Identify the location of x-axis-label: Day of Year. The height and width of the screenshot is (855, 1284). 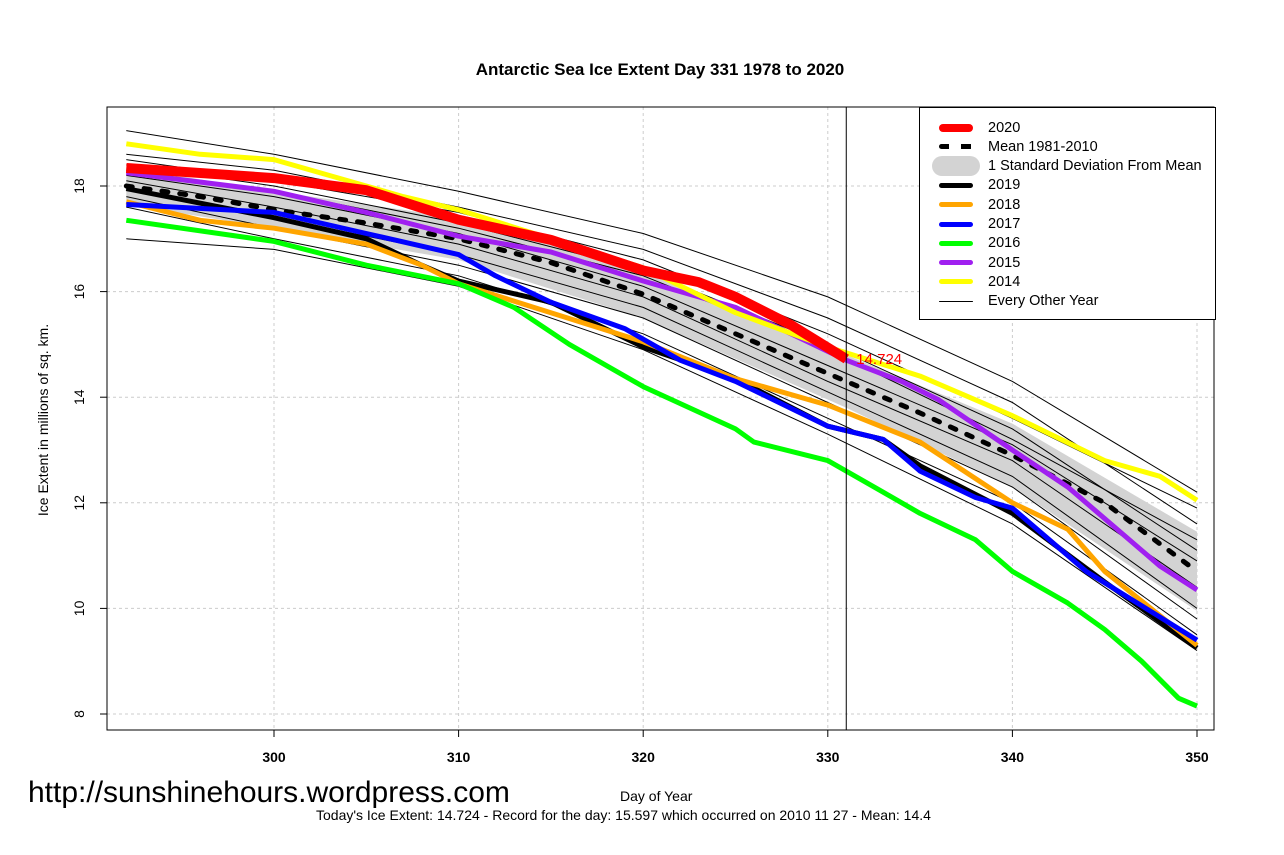
(656, 796).